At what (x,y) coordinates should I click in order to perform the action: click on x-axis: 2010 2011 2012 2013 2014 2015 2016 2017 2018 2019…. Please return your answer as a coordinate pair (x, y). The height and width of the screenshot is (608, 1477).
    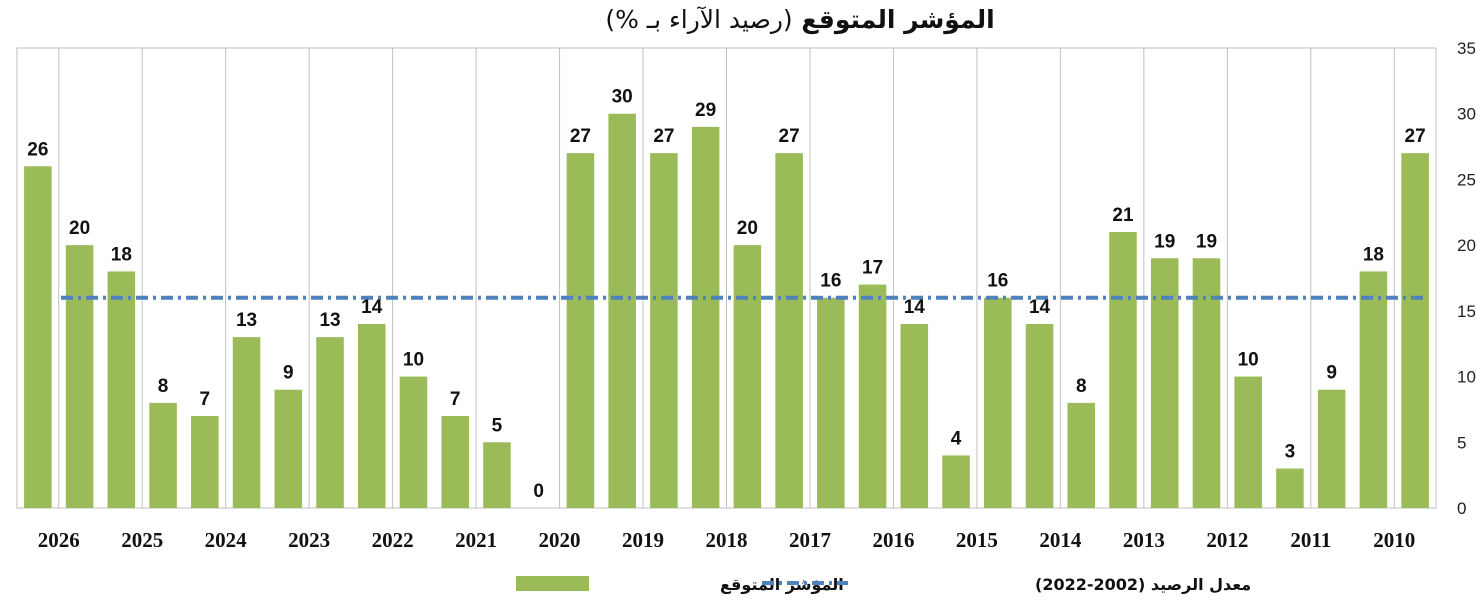
    Looking at the image, I should click on (727, 540).